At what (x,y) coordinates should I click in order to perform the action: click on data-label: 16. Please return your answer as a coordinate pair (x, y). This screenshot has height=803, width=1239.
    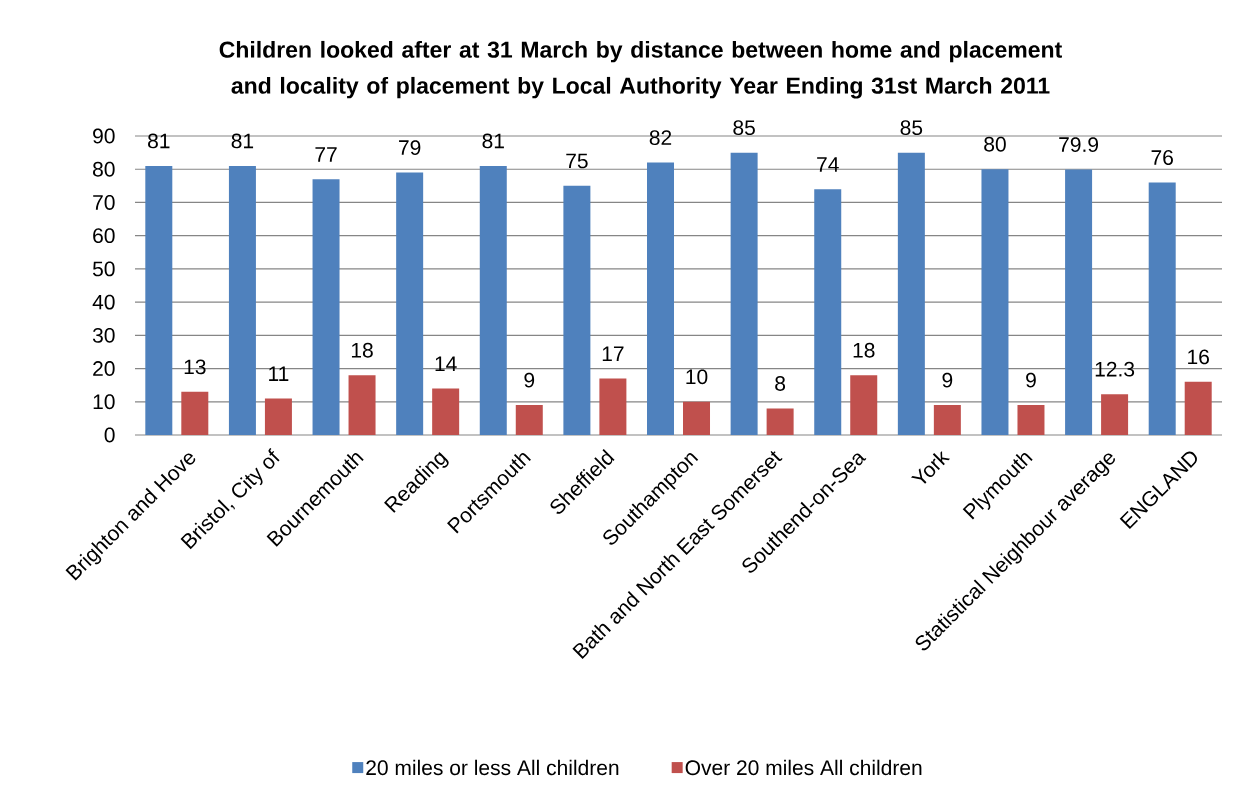
    Looking at the image, I should click on (1198, 357).